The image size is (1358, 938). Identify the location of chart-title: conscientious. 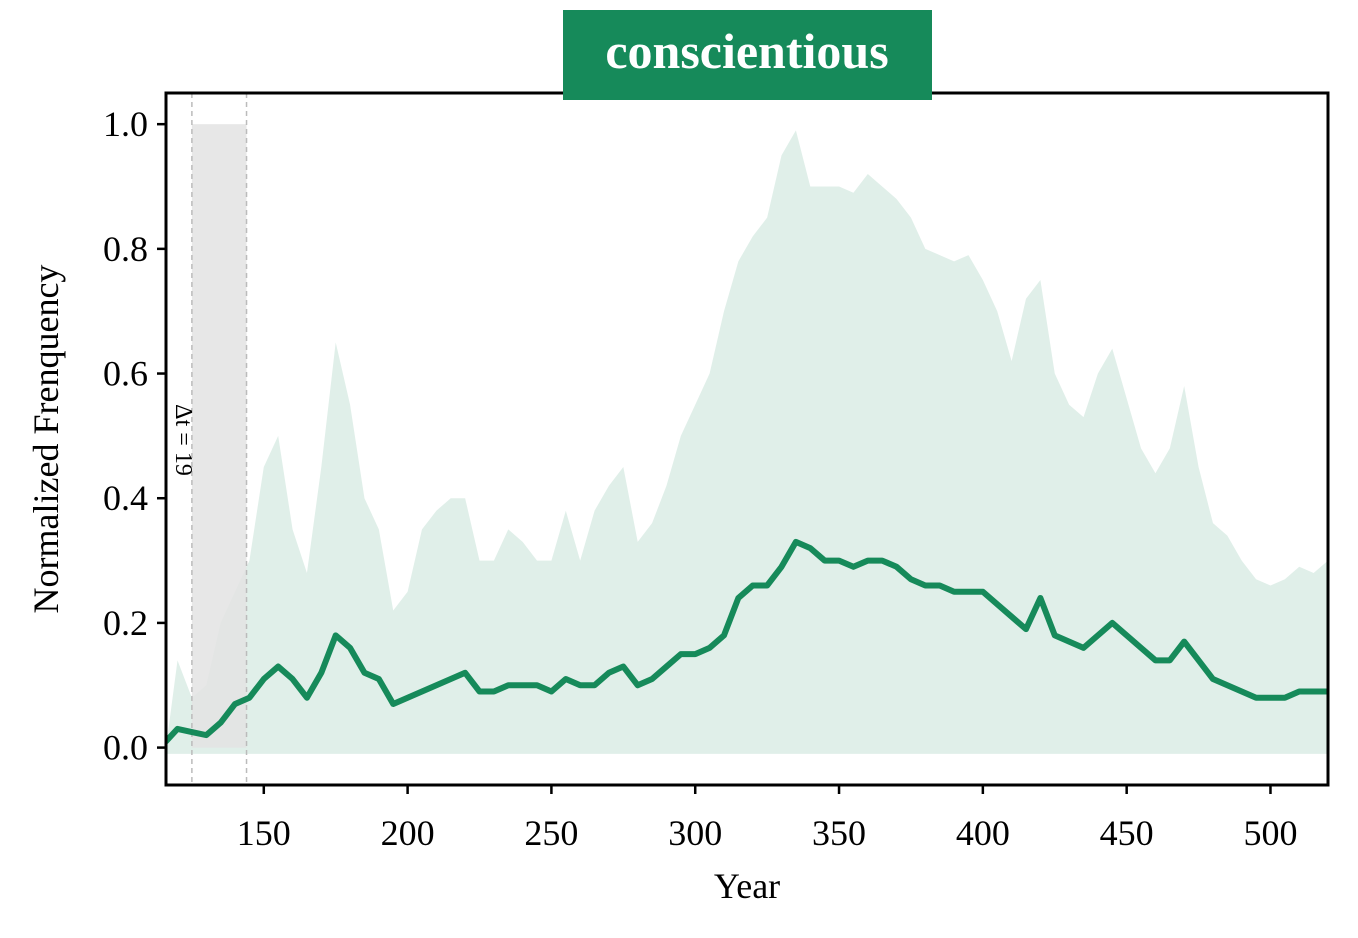
(746, 51).